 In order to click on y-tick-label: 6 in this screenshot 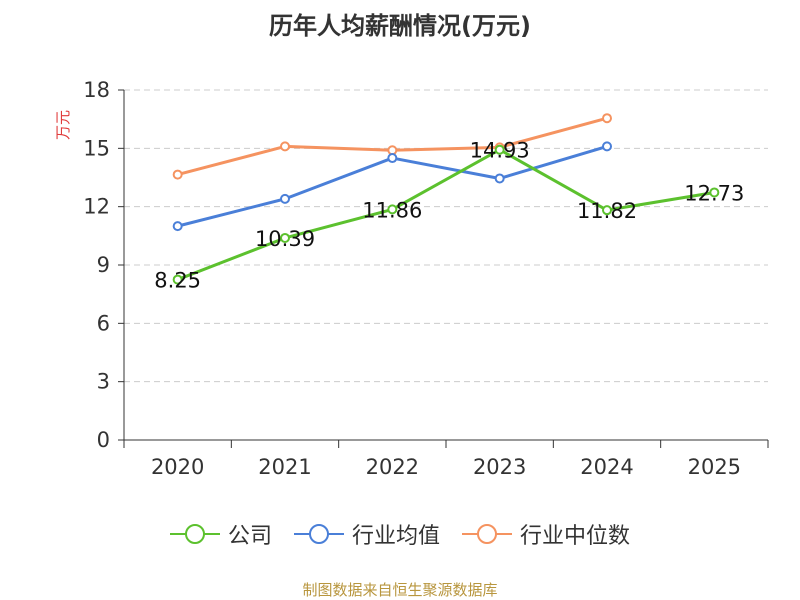, I will do `click(103, 323)`.